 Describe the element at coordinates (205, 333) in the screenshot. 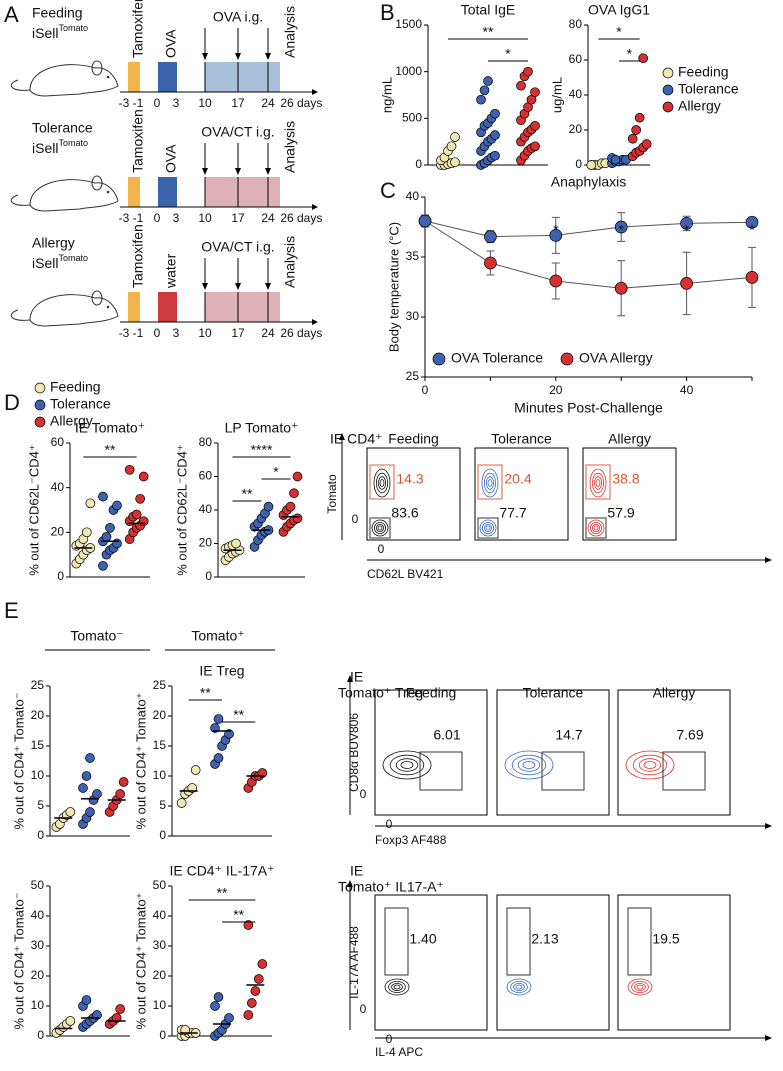

I see `day-label: 10` at that location.